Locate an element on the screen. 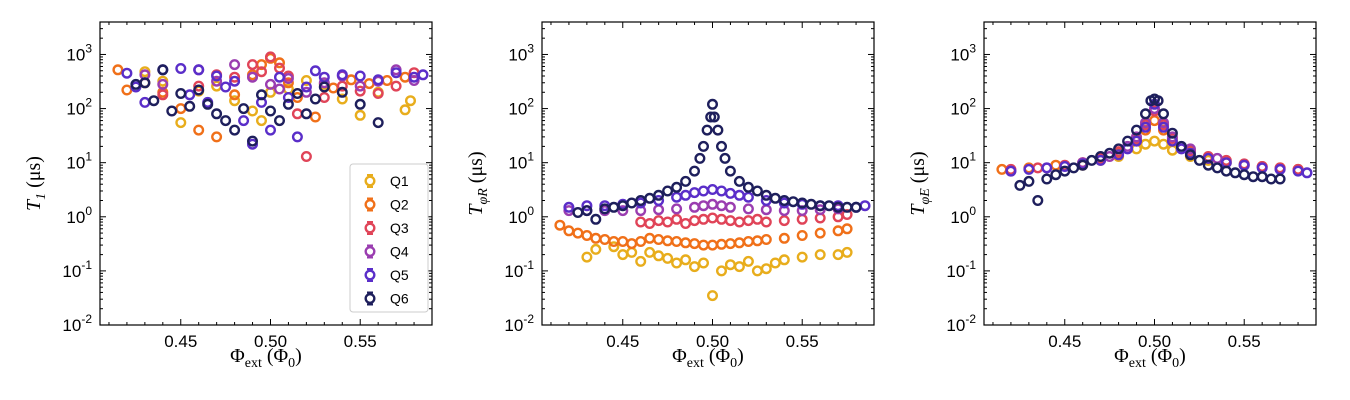 The height and width of the screenshot is (400, 1350). legend-item-Q3: Q3 is located at coordinates (386, 228).